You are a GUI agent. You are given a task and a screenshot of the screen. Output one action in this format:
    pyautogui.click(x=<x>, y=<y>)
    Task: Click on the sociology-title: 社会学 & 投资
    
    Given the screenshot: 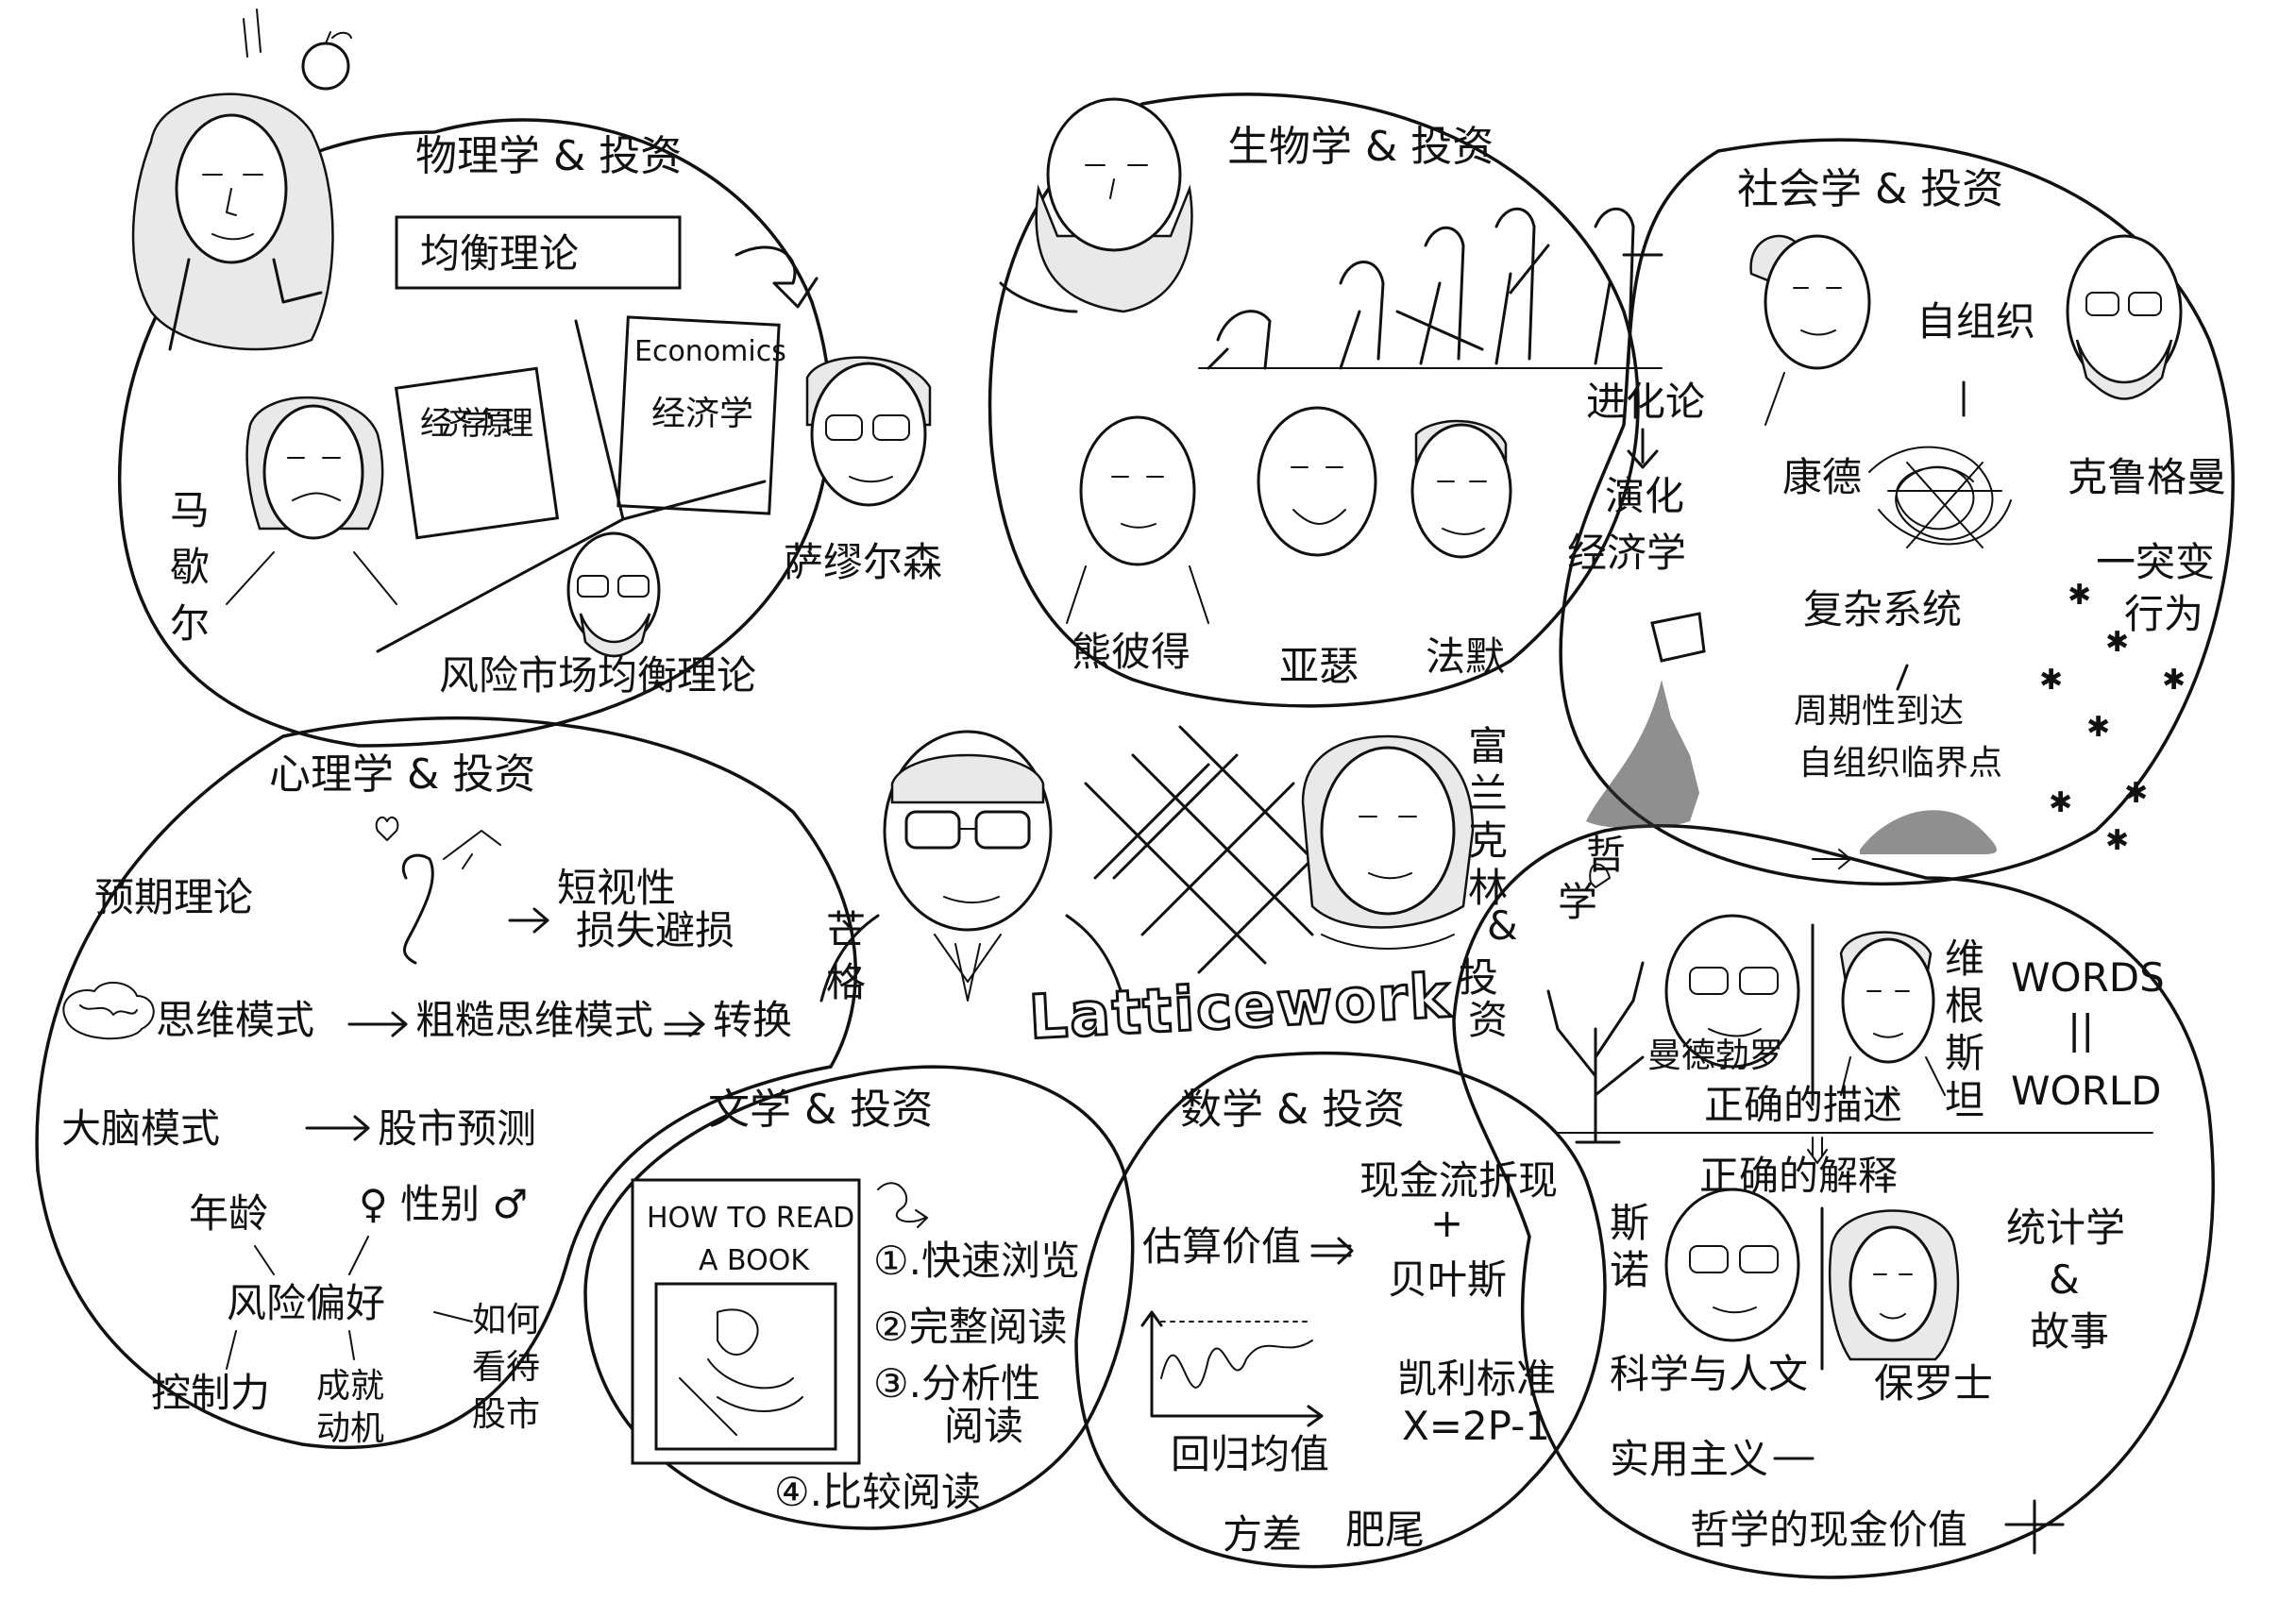 What is the action you would take?
    pyautogui.click(x=1870, y=189)
    